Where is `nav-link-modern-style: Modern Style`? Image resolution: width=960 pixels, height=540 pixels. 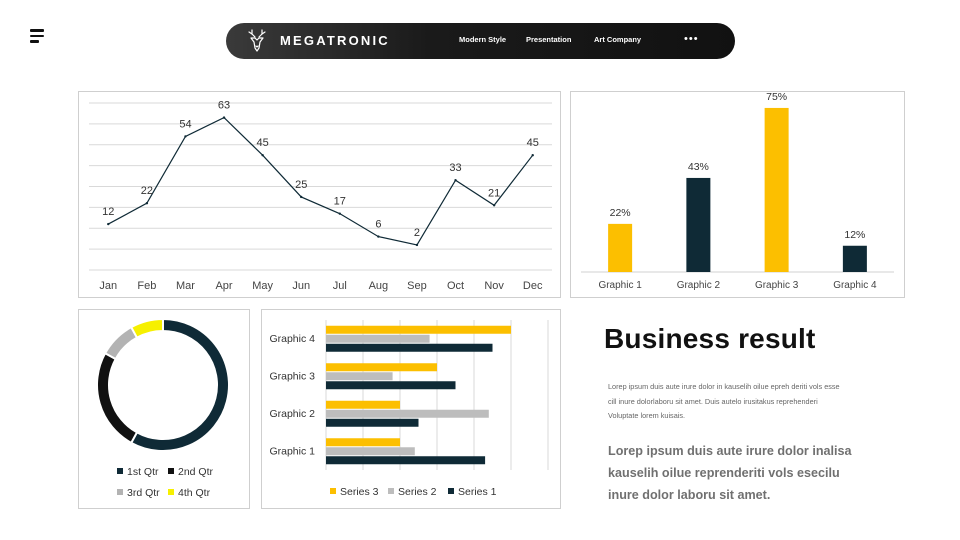
nav-link-modern-style: Modern Style is located at coordinates (483, 39).